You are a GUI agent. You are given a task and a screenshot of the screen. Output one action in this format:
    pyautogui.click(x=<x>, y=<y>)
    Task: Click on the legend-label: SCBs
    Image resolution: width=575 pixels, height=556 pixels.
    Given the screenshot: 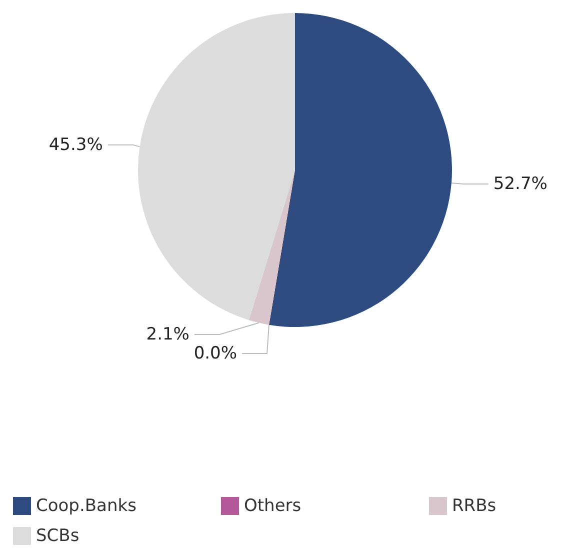 What is the action you would take?
    pyautogui.click(x=58, y=536)
    